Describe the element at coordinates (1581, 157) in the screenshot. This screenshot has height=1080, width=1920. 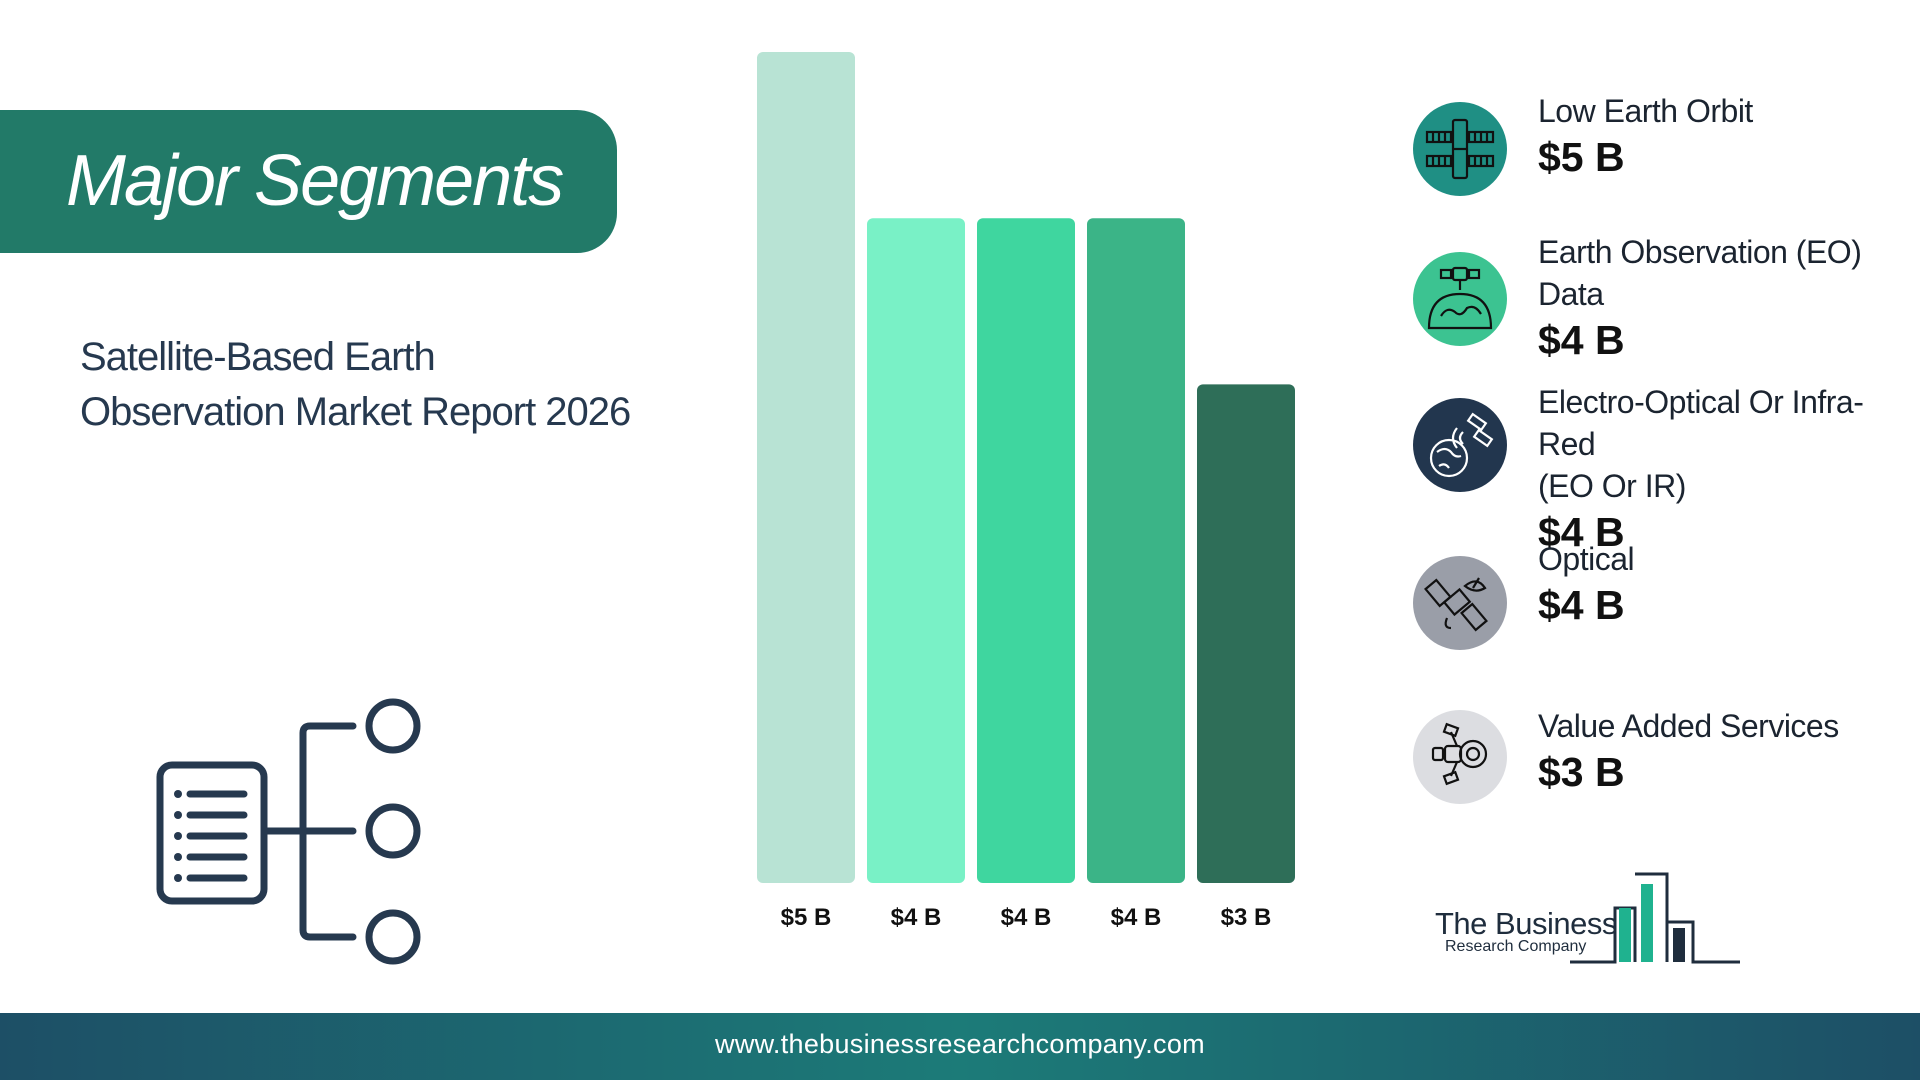
I see `legend-value: $5 B` at that location.